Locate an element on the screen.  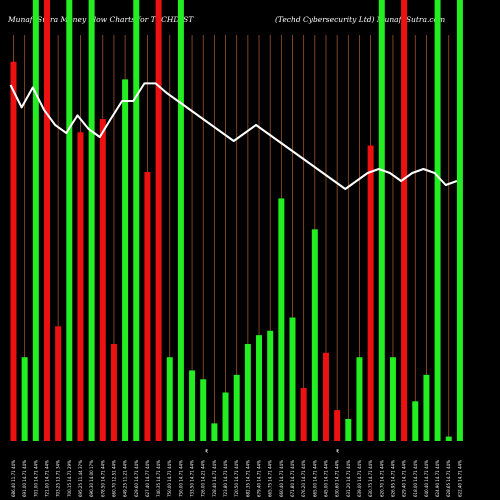
x-tick-label: 678.50 14.71 44% is located at coordinates (102, 478).